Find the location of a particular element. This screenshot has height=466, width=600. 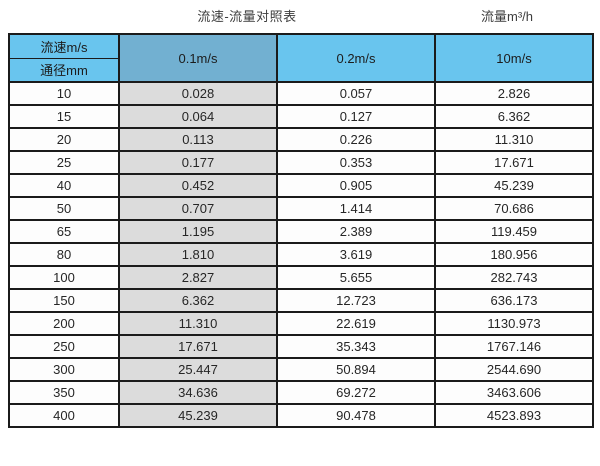

table-row: 50 0.707 1.414 70.686 is located at coordinates (301, 208).